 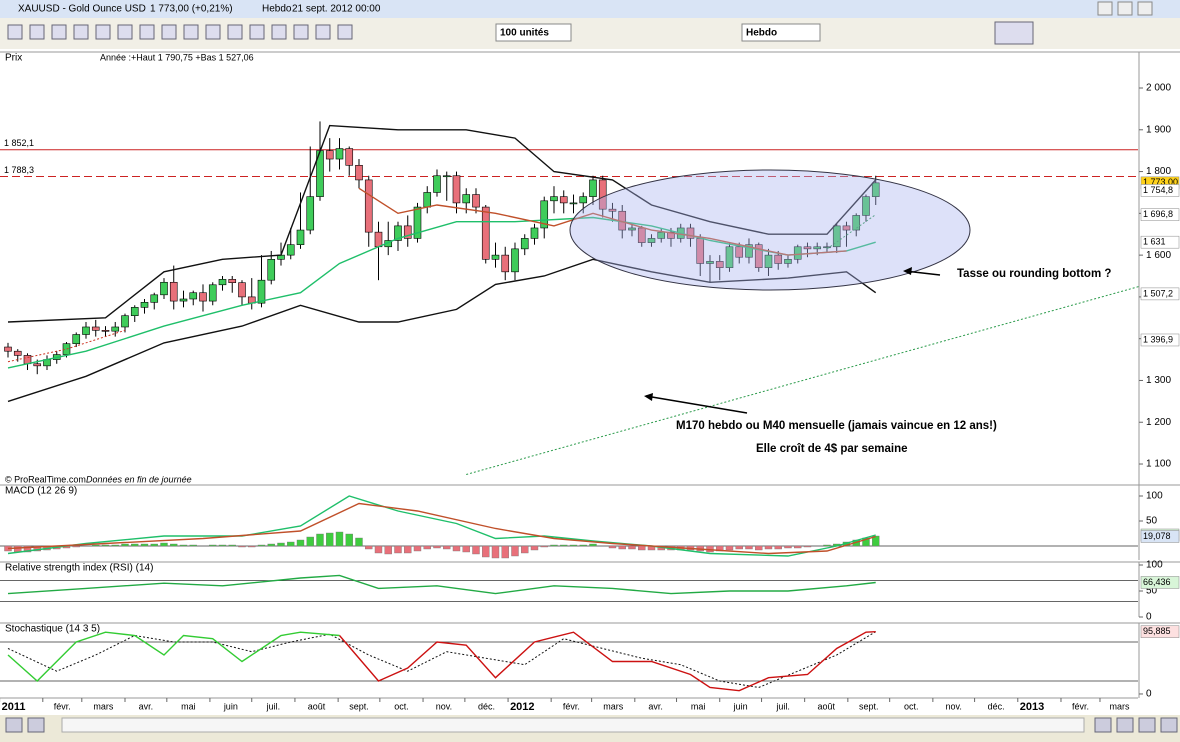 I want to click on x-tick-label: déc., so click(x=996, y=706).